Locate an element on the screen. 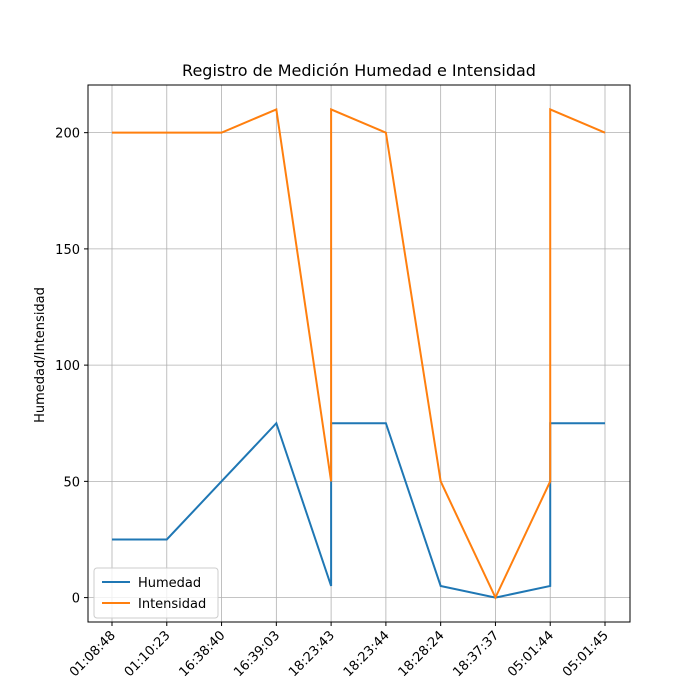 This screenshot has width=700, height=700. y-tick-label: 200 is located at coordinates (67, 134).